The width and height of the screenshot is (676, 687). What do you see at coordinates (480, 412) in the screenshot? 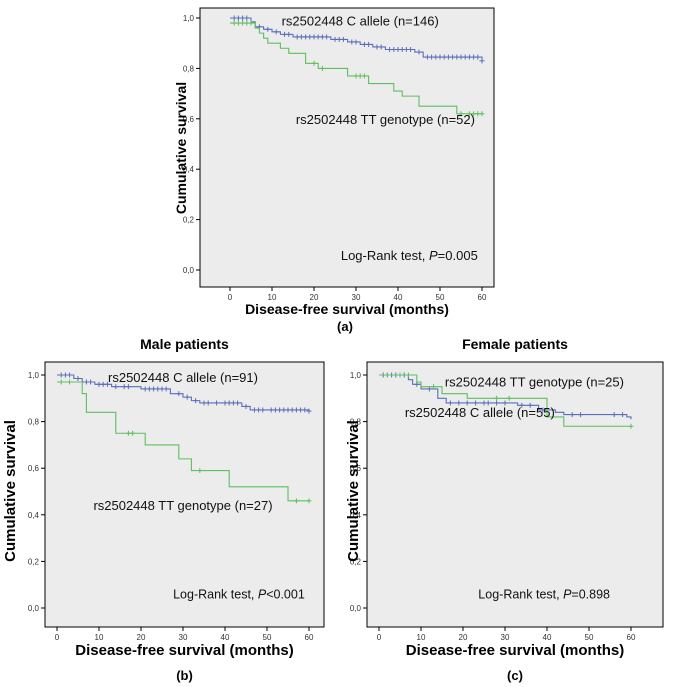
I see `series-label: rs2502448 C allele (n=55)` at bounding box center [480, 412].